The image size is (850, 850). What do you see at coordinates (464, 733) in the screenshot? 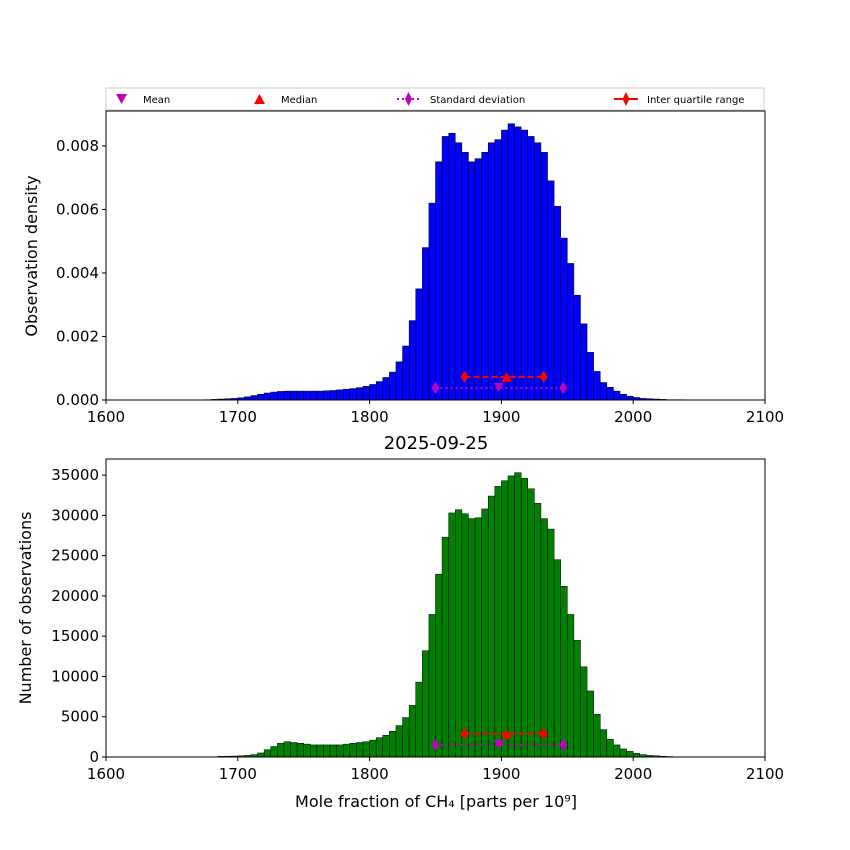
I see `count-q1-marker` at bounding box center [464, 733].